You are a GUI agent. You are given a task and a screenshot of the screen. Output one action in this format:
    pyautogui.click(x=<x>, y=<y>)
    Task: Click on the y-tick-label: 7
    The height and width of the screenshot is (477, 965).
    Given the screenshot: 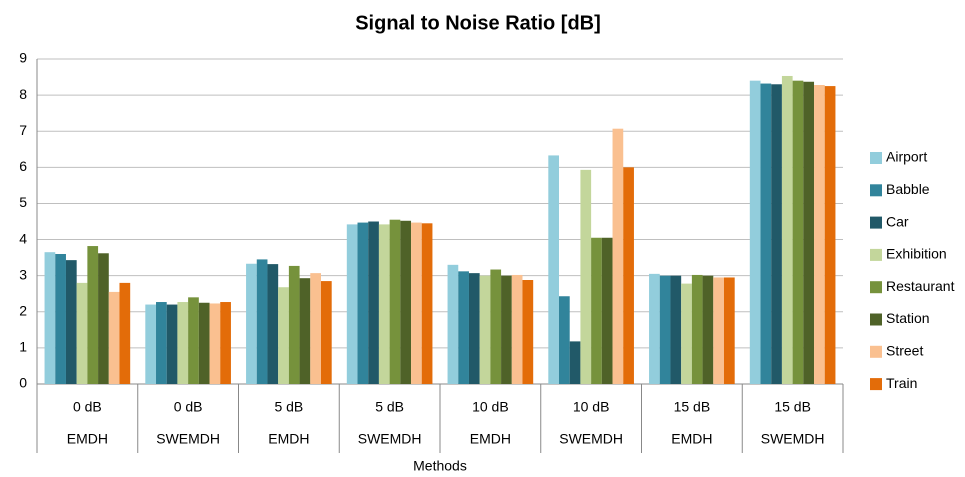 What is the action you would take?
    pyautogui.click(x=23, y=130)
    